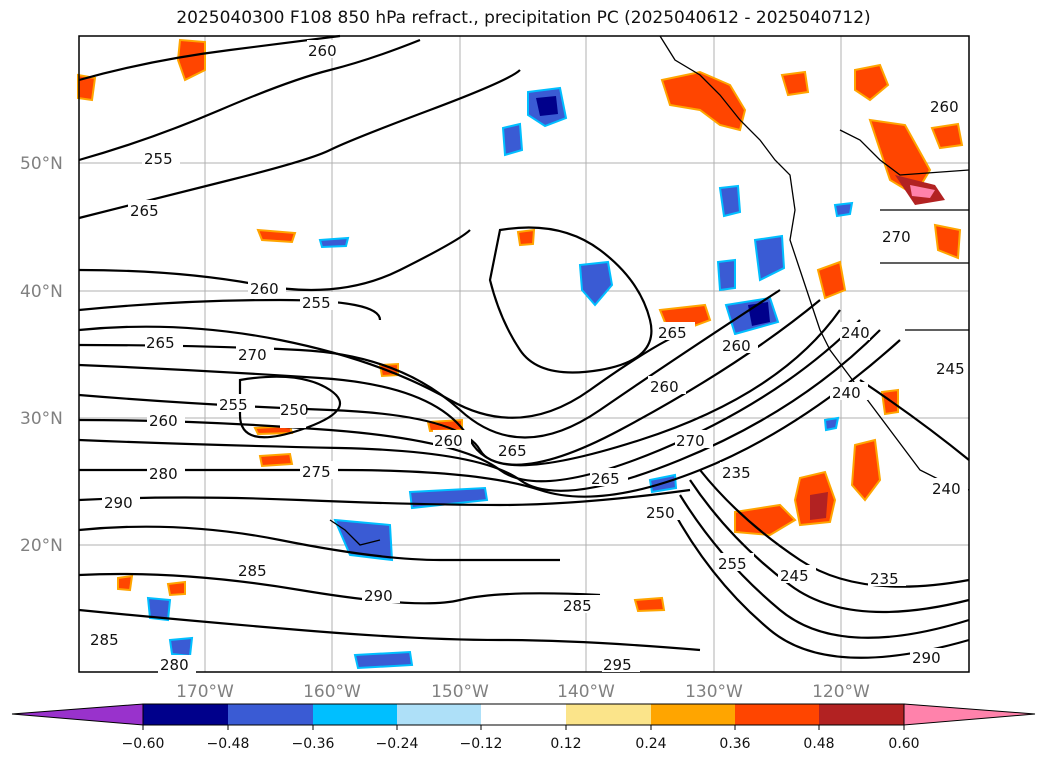 This screenshot has width=1047, height=765. I want to click on colorbar-tick: −0.12, so click(481, 744).